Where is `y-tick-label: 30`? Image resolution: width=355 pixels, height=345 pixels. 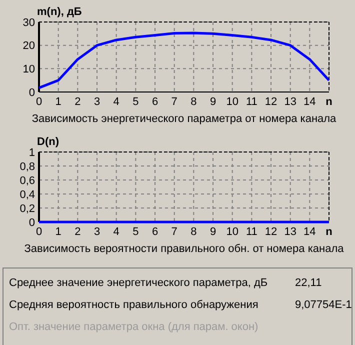
y-tick-label: 30 is located at coordinates (28, 22).